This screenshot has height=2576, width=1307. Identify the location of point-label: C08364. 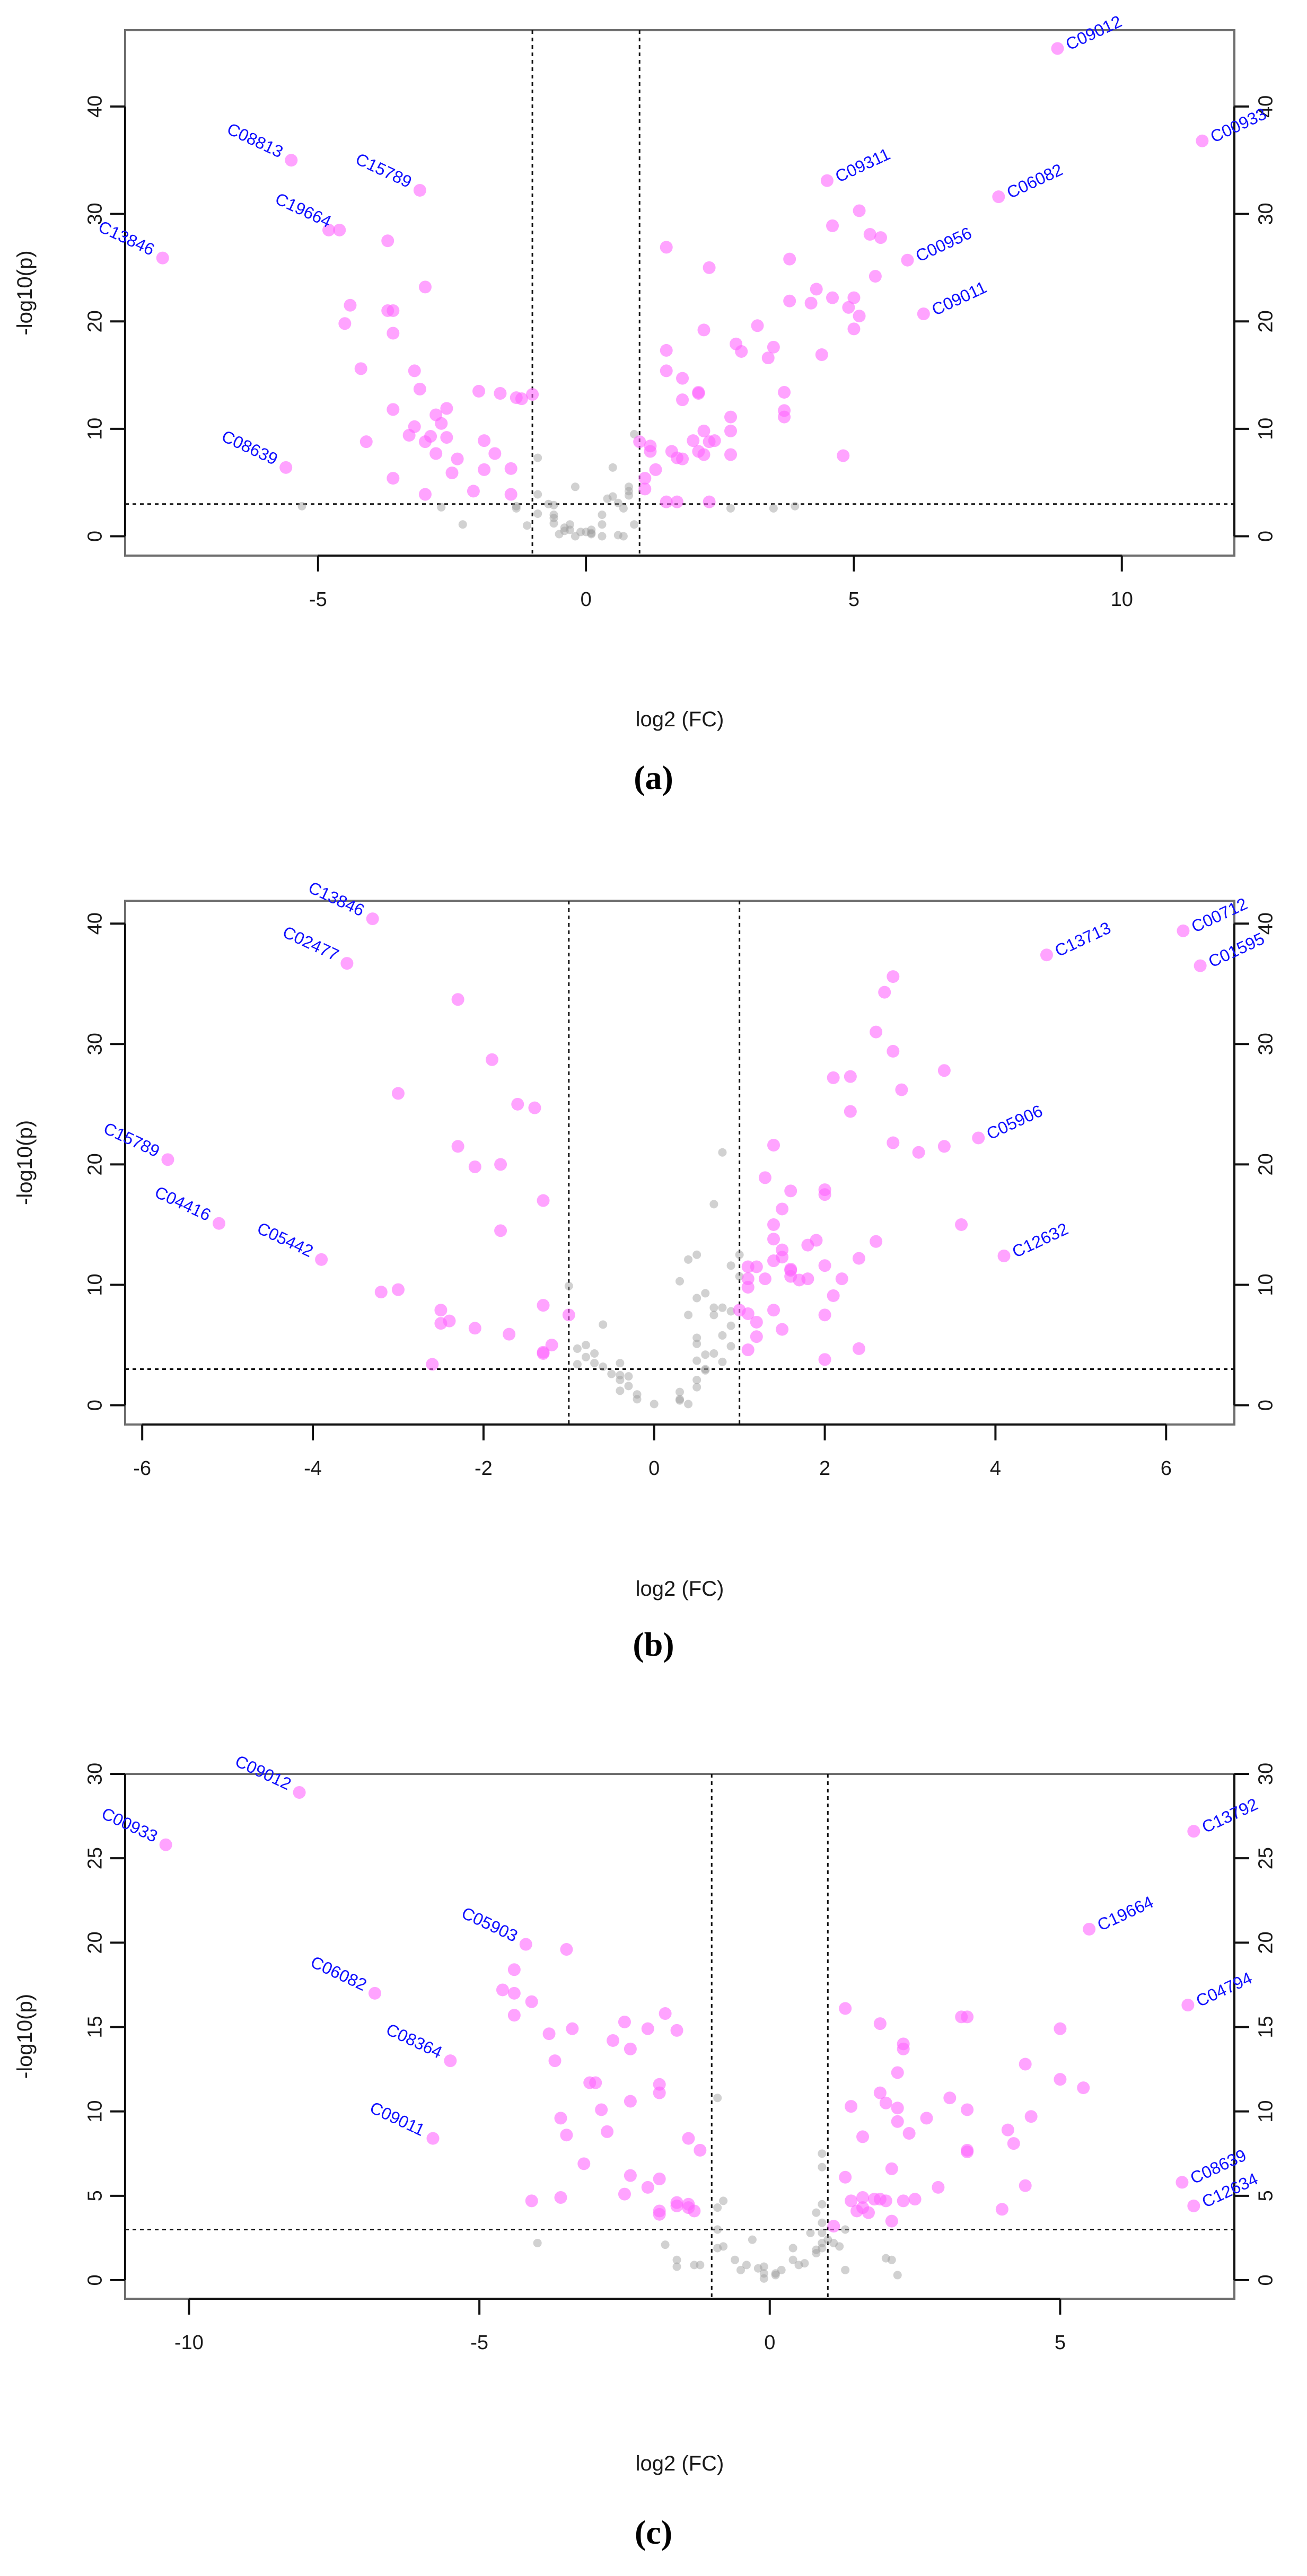
(414, 2041).